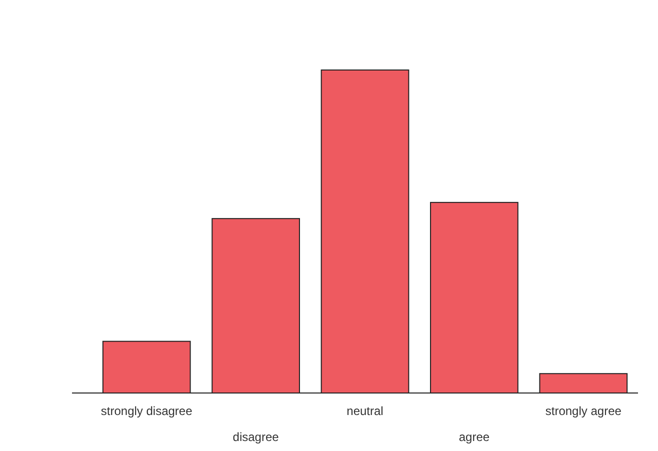 This screenshot has width=658, height=451. I want to click on x-tick-label: agree, so click(474, 437).